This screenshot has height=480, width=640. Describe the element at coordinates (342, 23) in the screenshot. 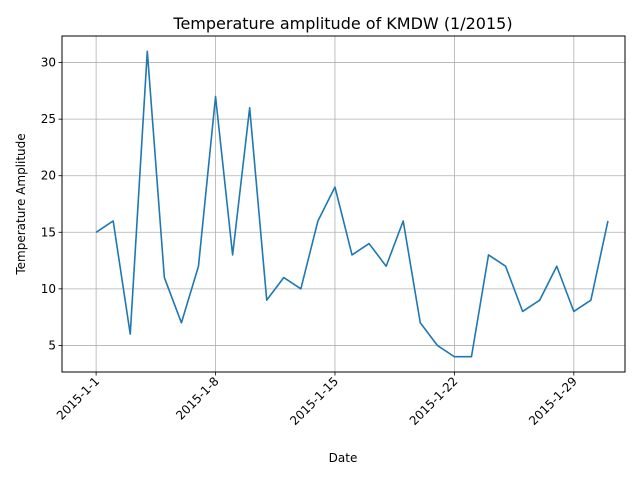

I see `chart-title: Temperature amplitude of KMDW (1/2015)` at that location.